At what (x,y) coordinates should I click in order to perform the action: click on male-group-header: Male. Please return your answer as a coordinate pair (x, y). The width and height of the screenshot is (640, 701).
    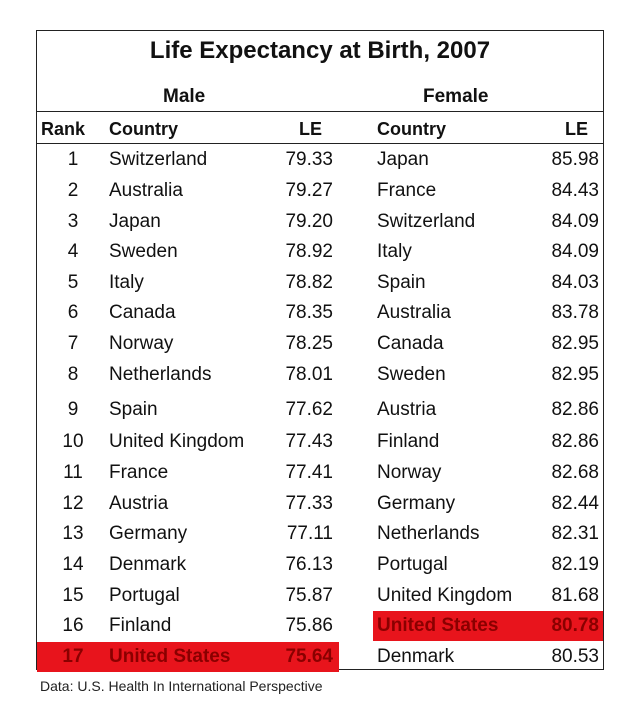
    Looking at the image, I should click on (184, 96).